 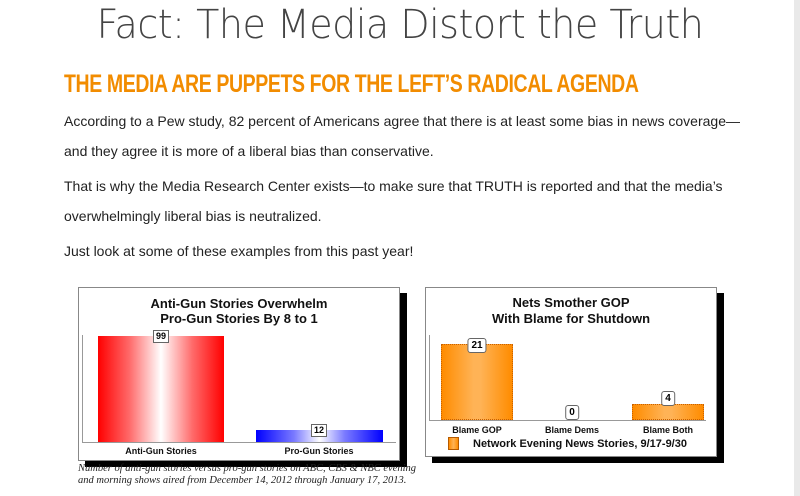 I want to click on value-label-anti-gun: 99, so click(x=161, y=336).